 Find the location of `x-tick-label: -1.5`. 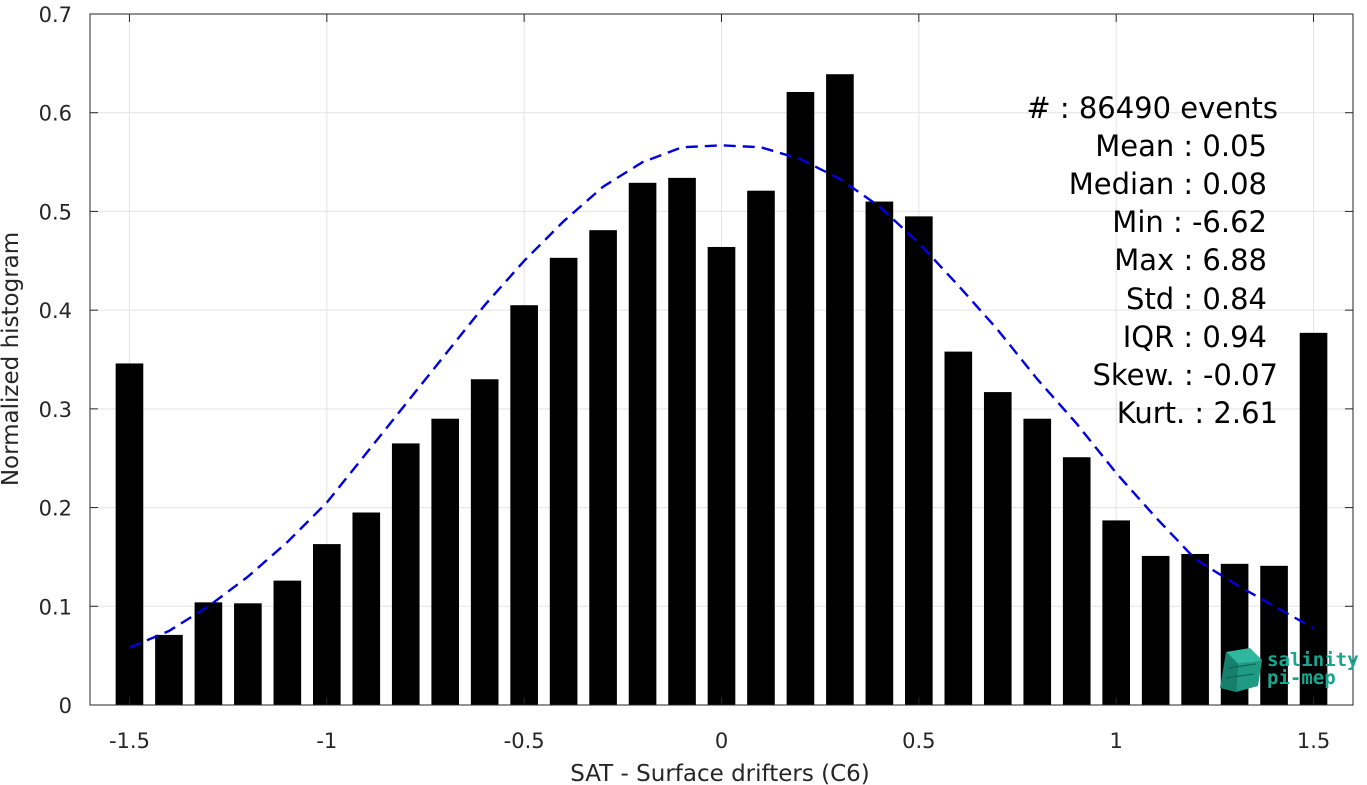

x-tick-label: -1.5 is located at coordinates (129, 741).